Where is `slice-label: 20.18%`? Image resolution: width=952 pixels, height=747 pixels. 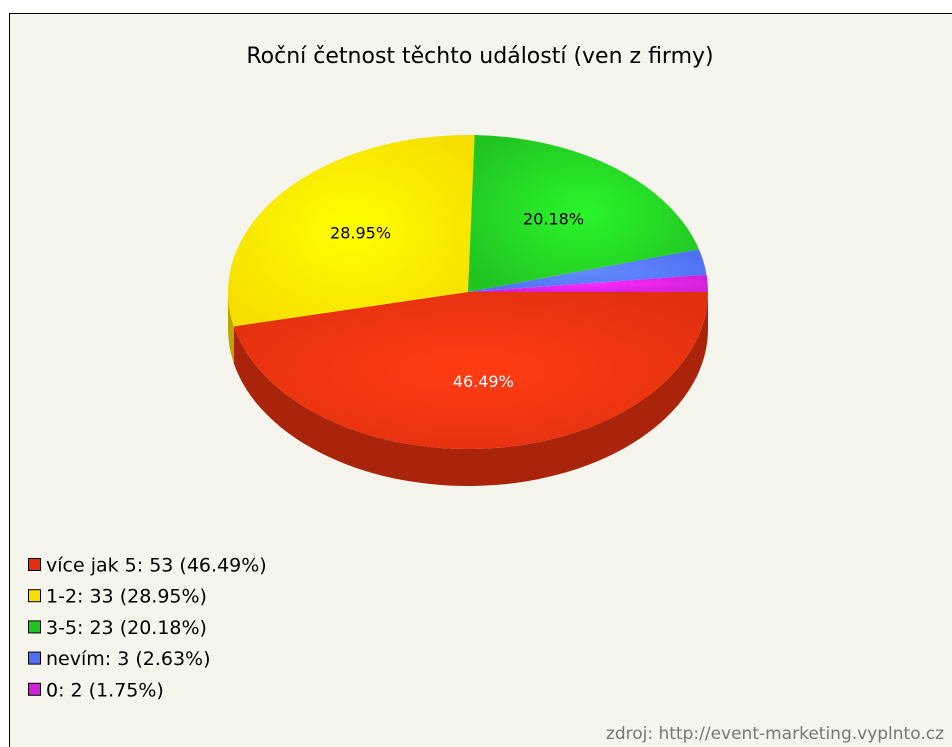 slice-label: 20.18% is located at coordinates (553, 219).